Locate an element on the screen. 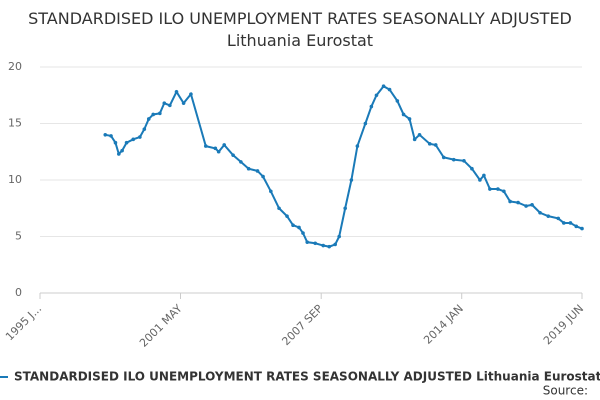 This screenshot has height=400, width=600. y-tick-label: 15 is located at coordinates (15, 123).